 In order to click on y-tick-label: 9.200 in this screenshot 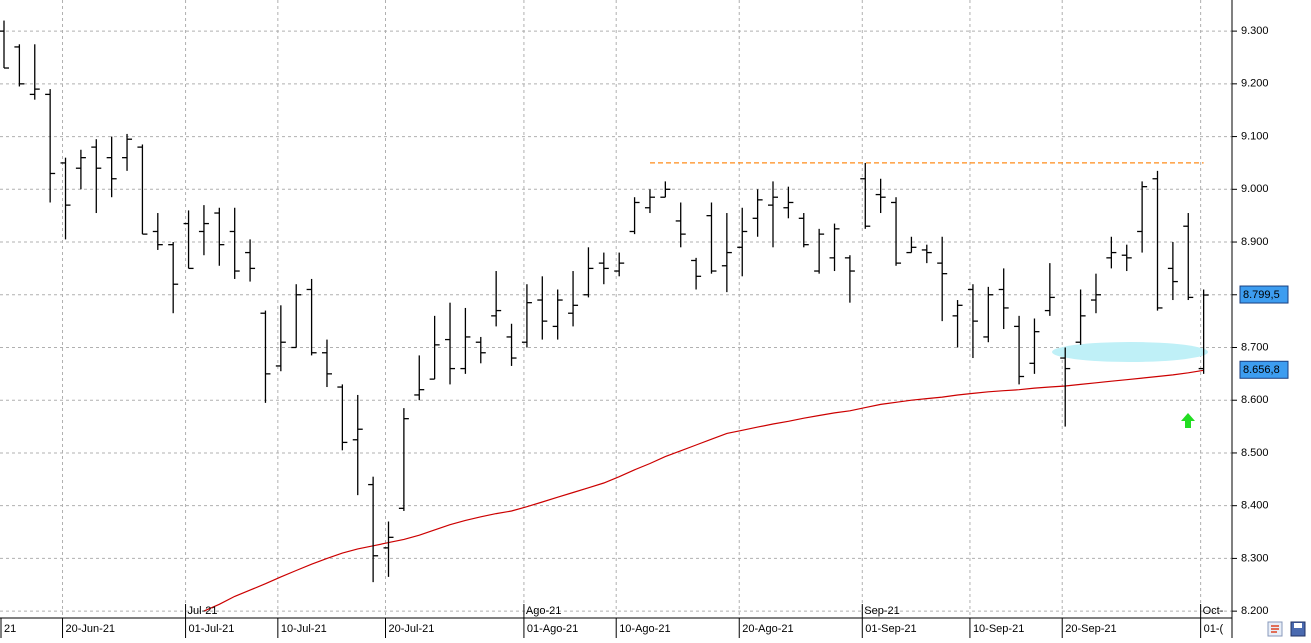, I will do `click(1255, 84)`.